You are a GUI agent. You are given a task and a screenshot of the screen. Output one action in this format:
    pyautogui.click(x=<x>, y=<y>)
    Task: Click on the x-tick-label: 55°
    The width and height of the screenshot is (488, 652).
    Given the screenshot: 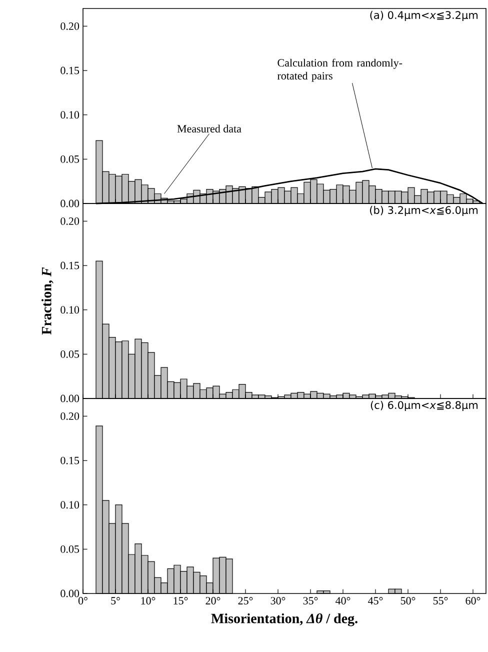 What is the action you would take?
    pyautogui.click(x=440, y=600)
    